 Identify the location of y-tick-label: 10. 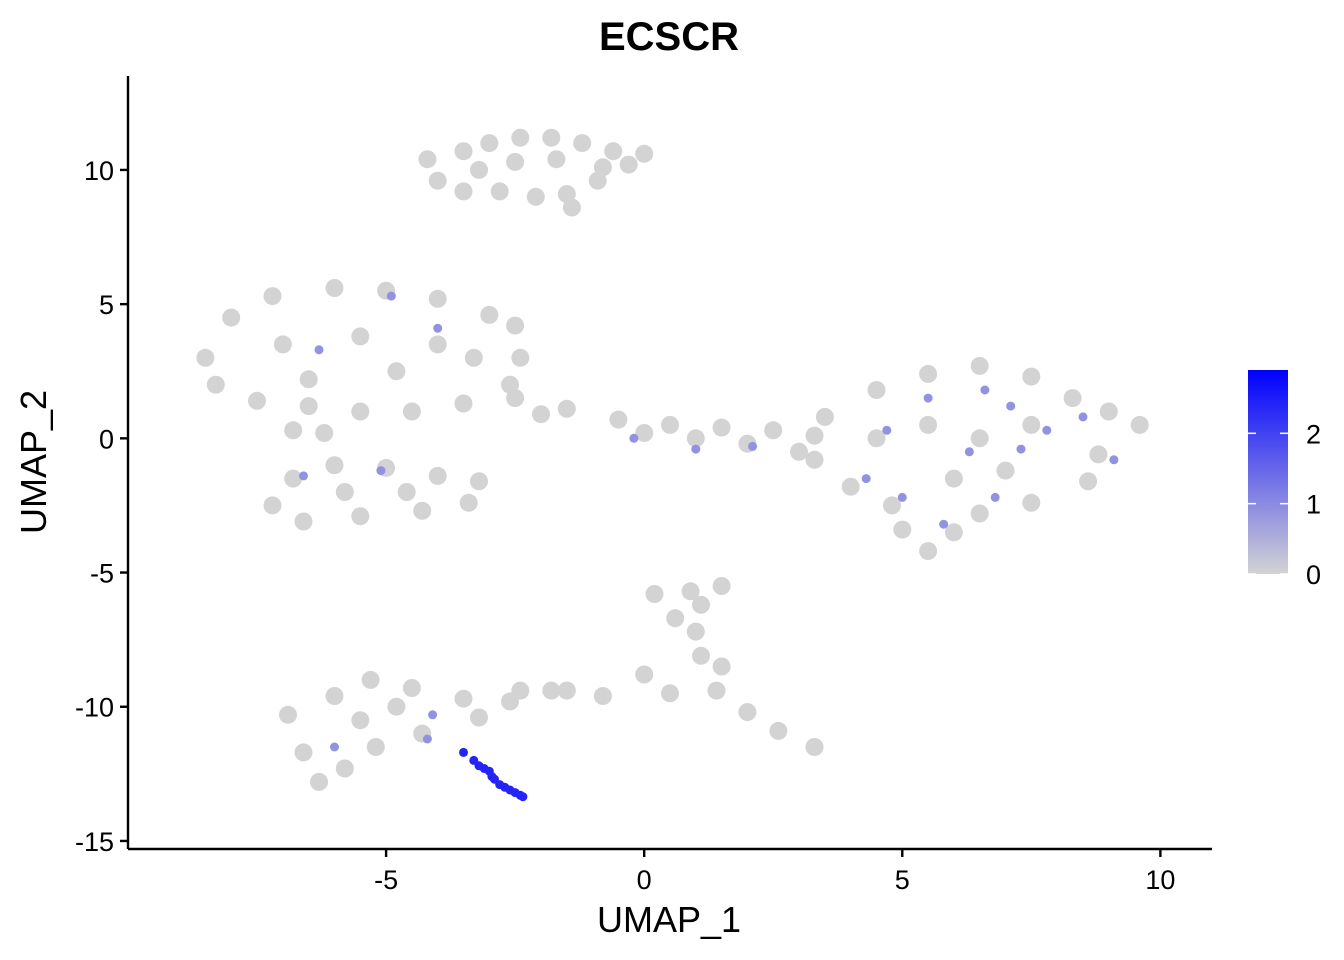
(99, 171).